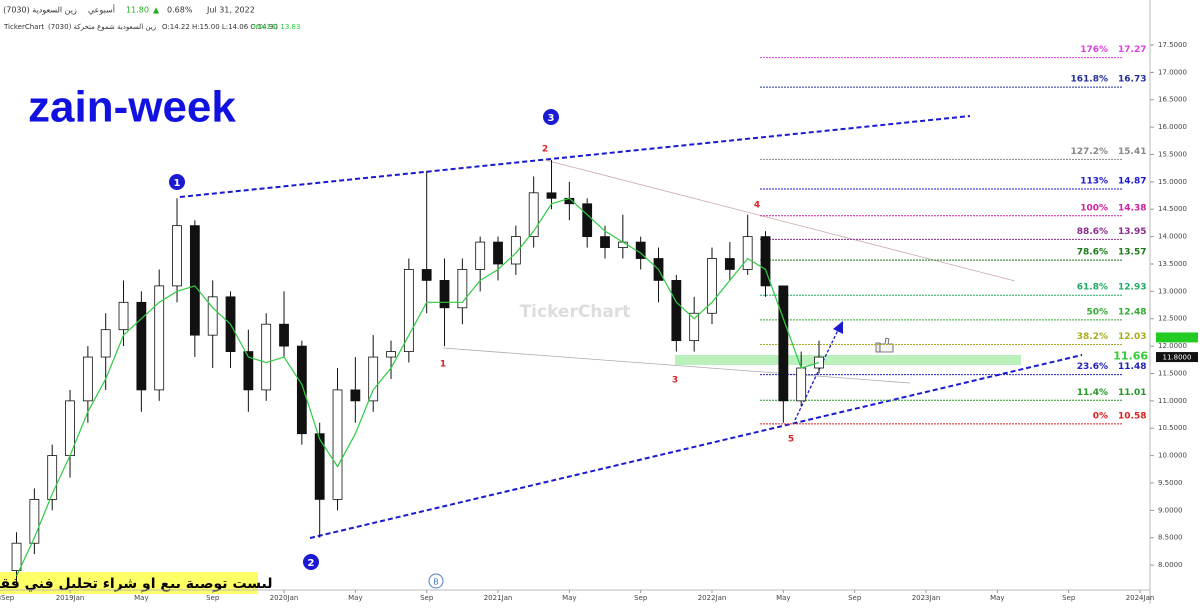 The height and width of the screenshot is (608, 1200). What do you see at coordinates (712, 598) in the screenshot?
I see `x-tick-label: 2022Jan` at bounding box center [712, 598].